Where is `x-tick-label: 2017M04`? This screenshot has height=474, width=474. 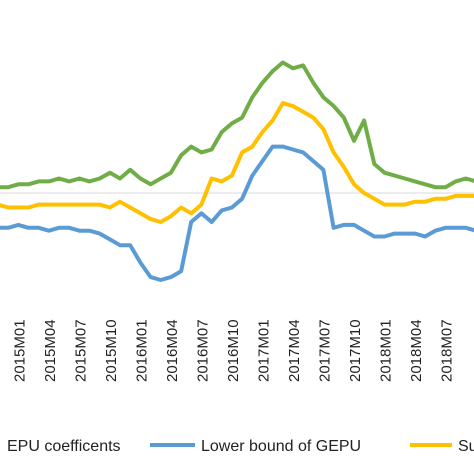 x-tick-label: 2017M04 is located at coordinates (294, 350).